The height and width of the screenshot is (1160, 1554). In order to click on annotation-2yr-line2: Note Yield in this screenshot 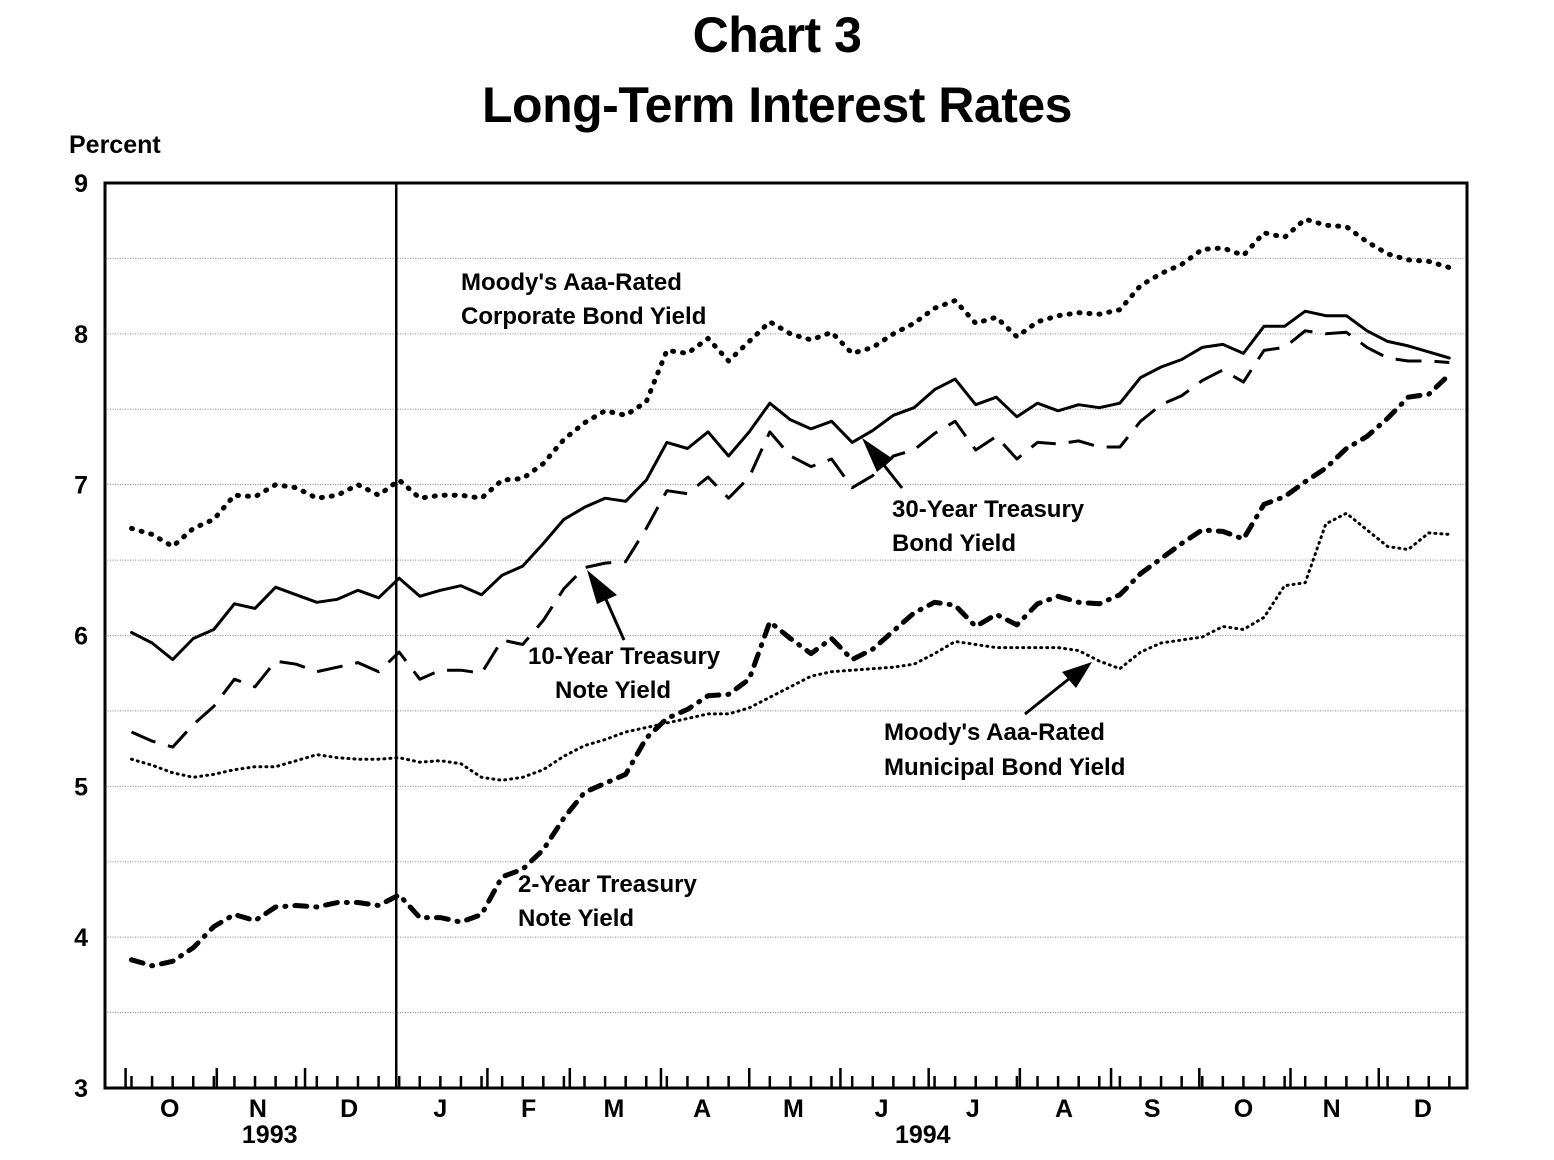, I will do `click(576, 918)`.